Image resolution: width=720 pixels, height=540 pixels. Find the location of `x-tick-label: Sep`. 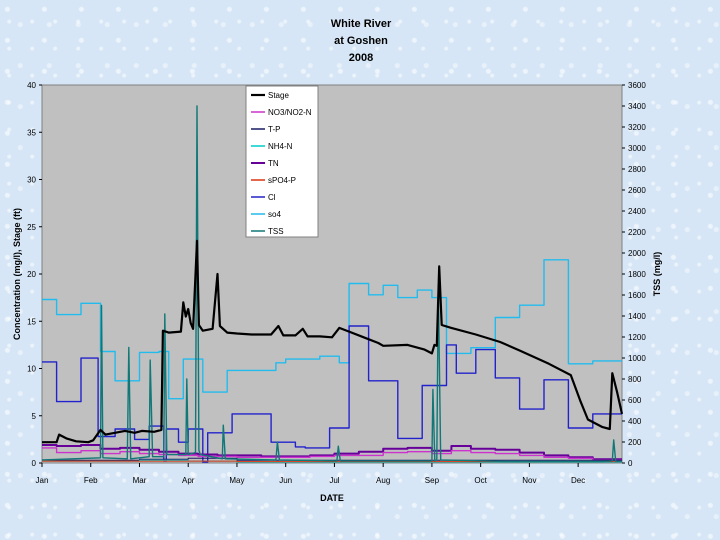

x-tick-label: Sep is located at coordinates (432, 480).